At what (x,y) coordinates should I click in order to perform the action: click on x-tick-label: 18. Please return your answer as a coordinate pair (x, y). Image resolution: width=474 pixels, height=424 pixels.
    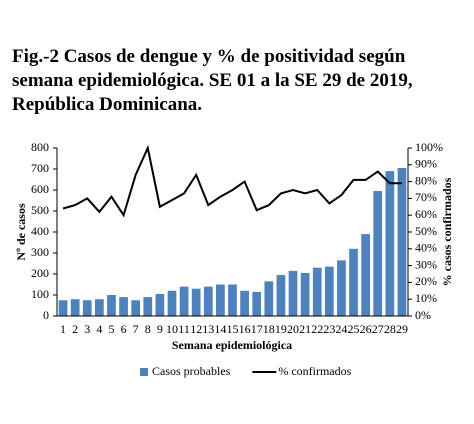
    Looking at the image, I should click on (269, 329).